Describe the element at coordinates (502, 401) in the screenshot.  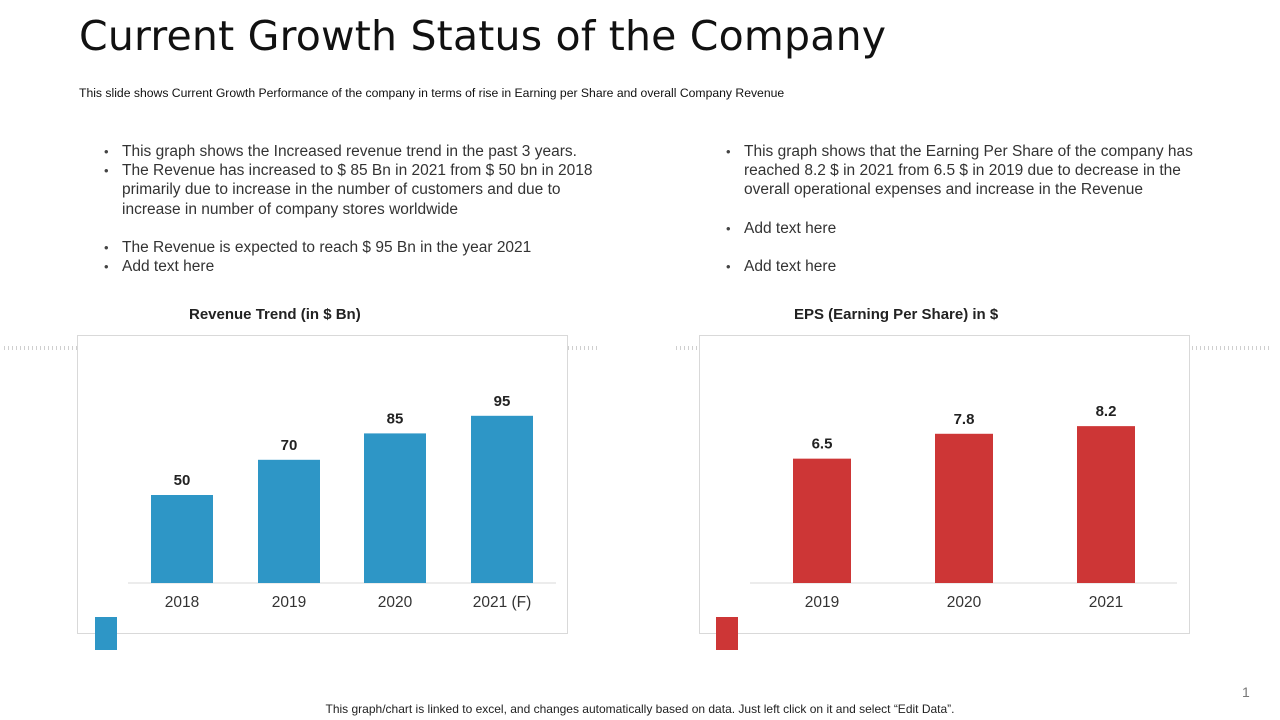
I see `data-label-2021-f: 95` at that location.